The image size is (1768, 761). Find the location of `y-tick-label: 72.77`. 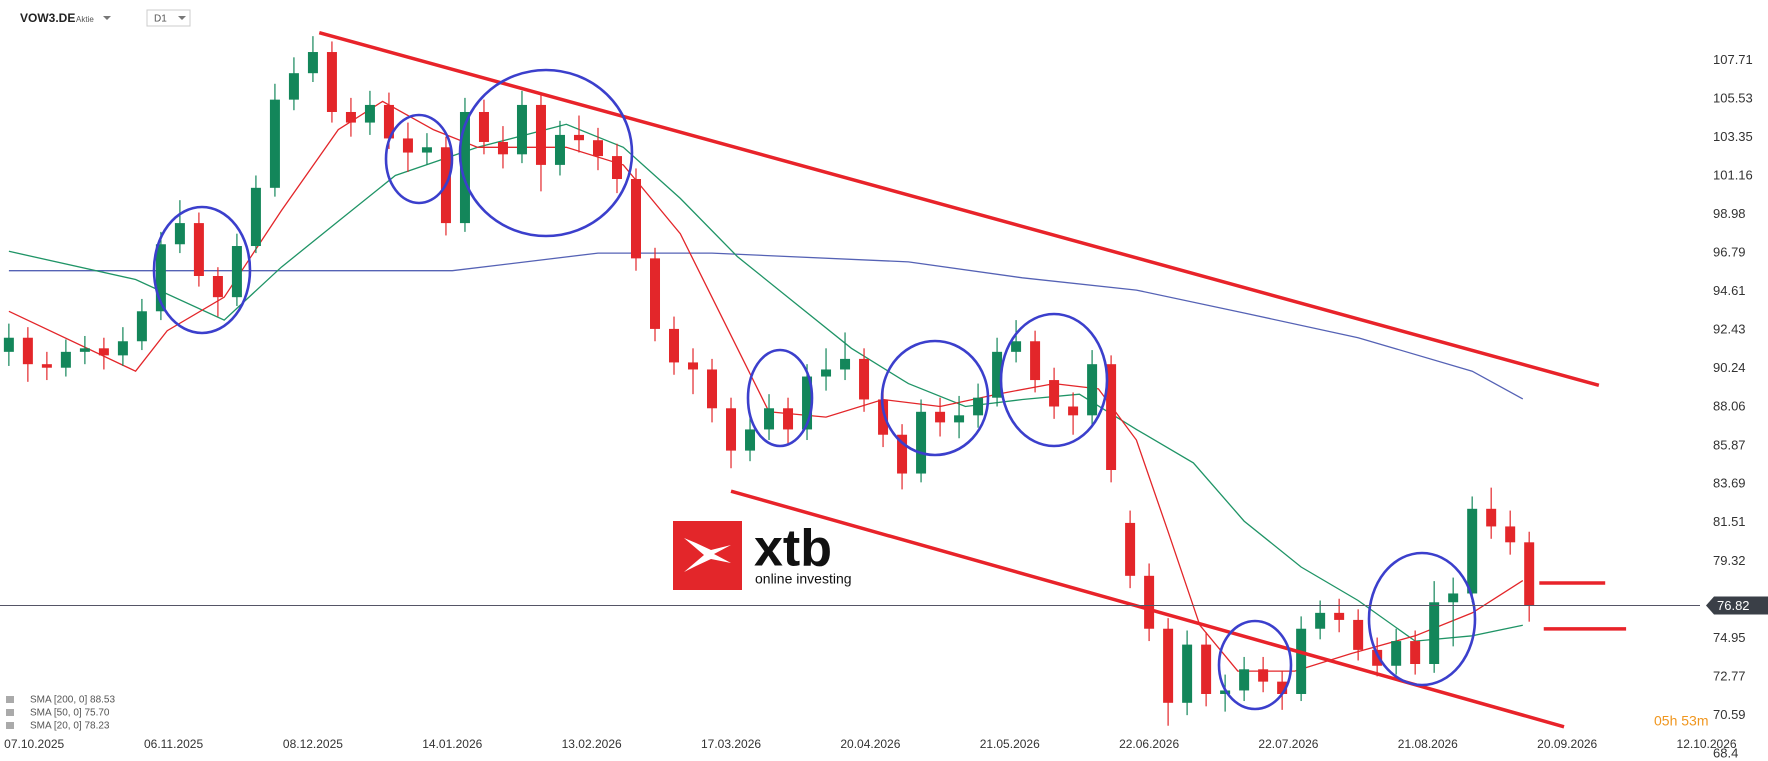

y-tick-label: 72.77 is located at coordinates (1729, 675).